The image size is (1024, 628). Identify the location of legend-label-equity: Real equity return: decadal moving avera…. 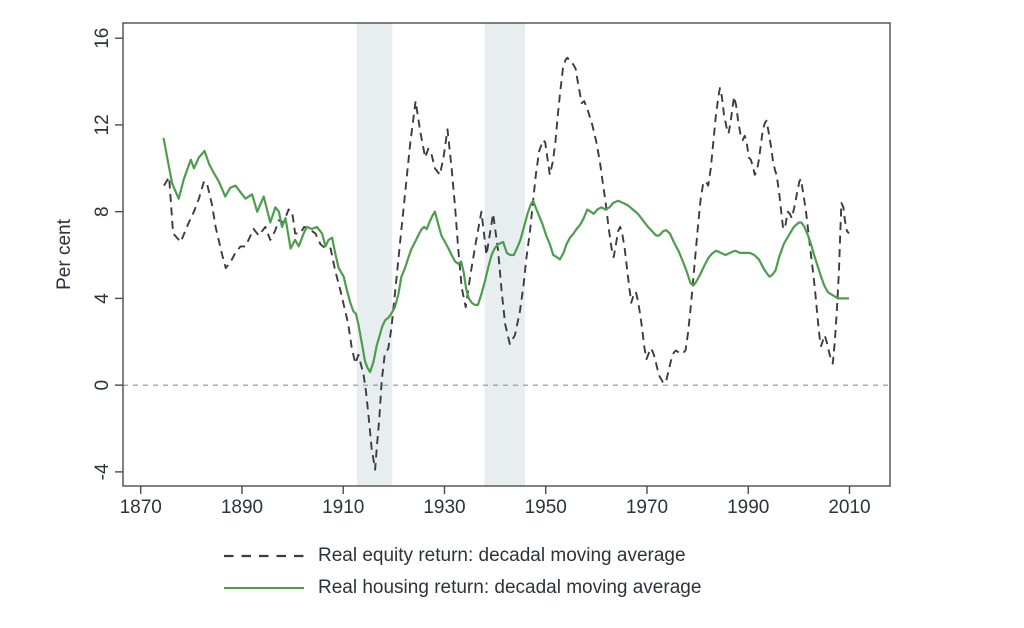
(502, 555).